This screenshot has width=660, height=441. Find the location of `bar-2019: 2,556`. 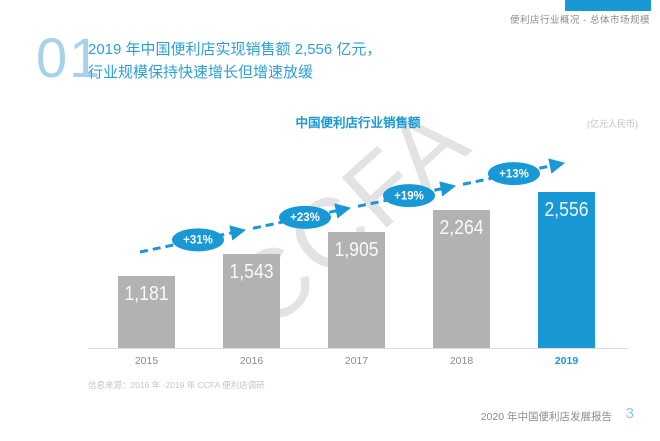

bar-2019: 2,556 is located at coordinates (566, 270).